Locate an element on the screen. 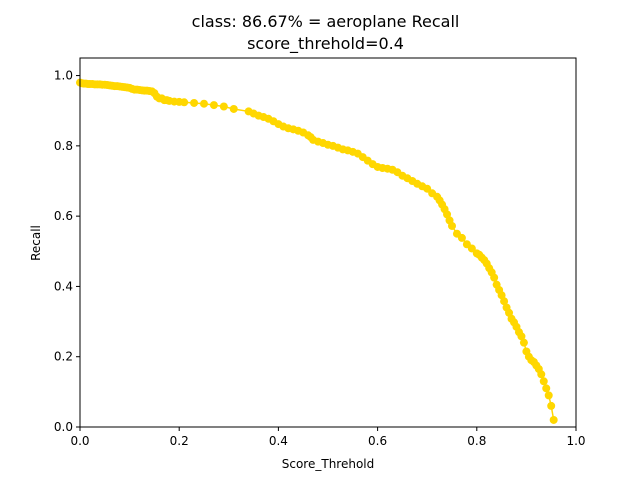  chart-title-line-2: score_threhold=0.4 is located at coordinates (325, 44).